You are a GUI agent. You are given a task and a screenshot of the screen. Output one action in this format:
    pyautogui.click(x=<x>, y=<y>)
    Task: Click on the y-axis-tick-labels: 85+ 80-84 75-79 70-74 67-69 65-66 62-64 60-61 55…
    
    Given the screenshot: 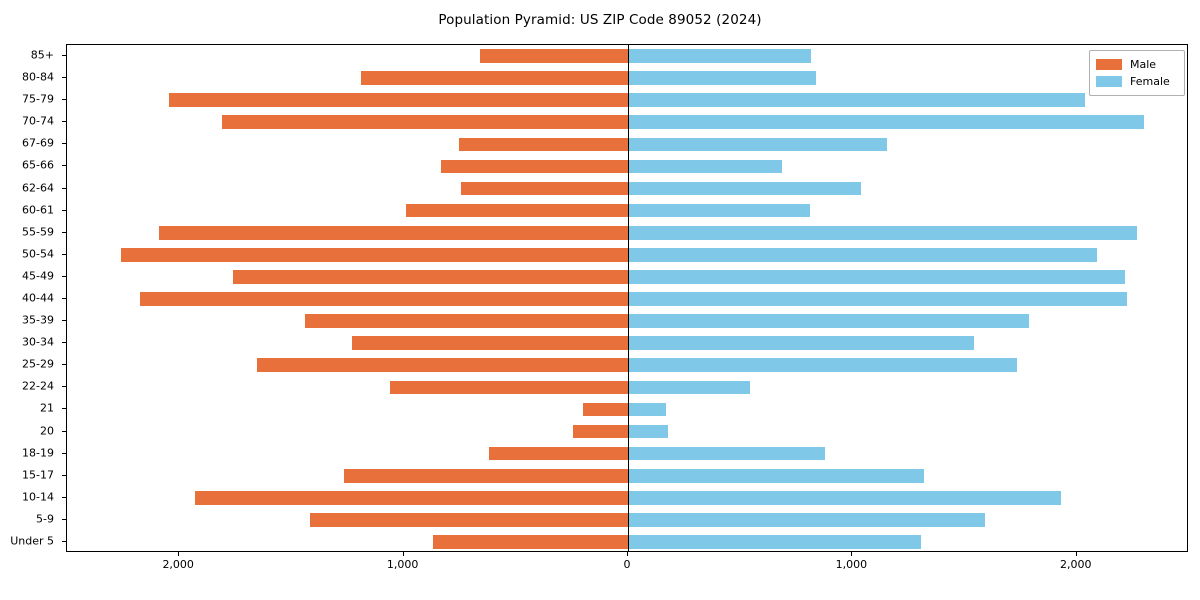 What is the action you would take?
    pyautogui.click(x=30, y=298)
    